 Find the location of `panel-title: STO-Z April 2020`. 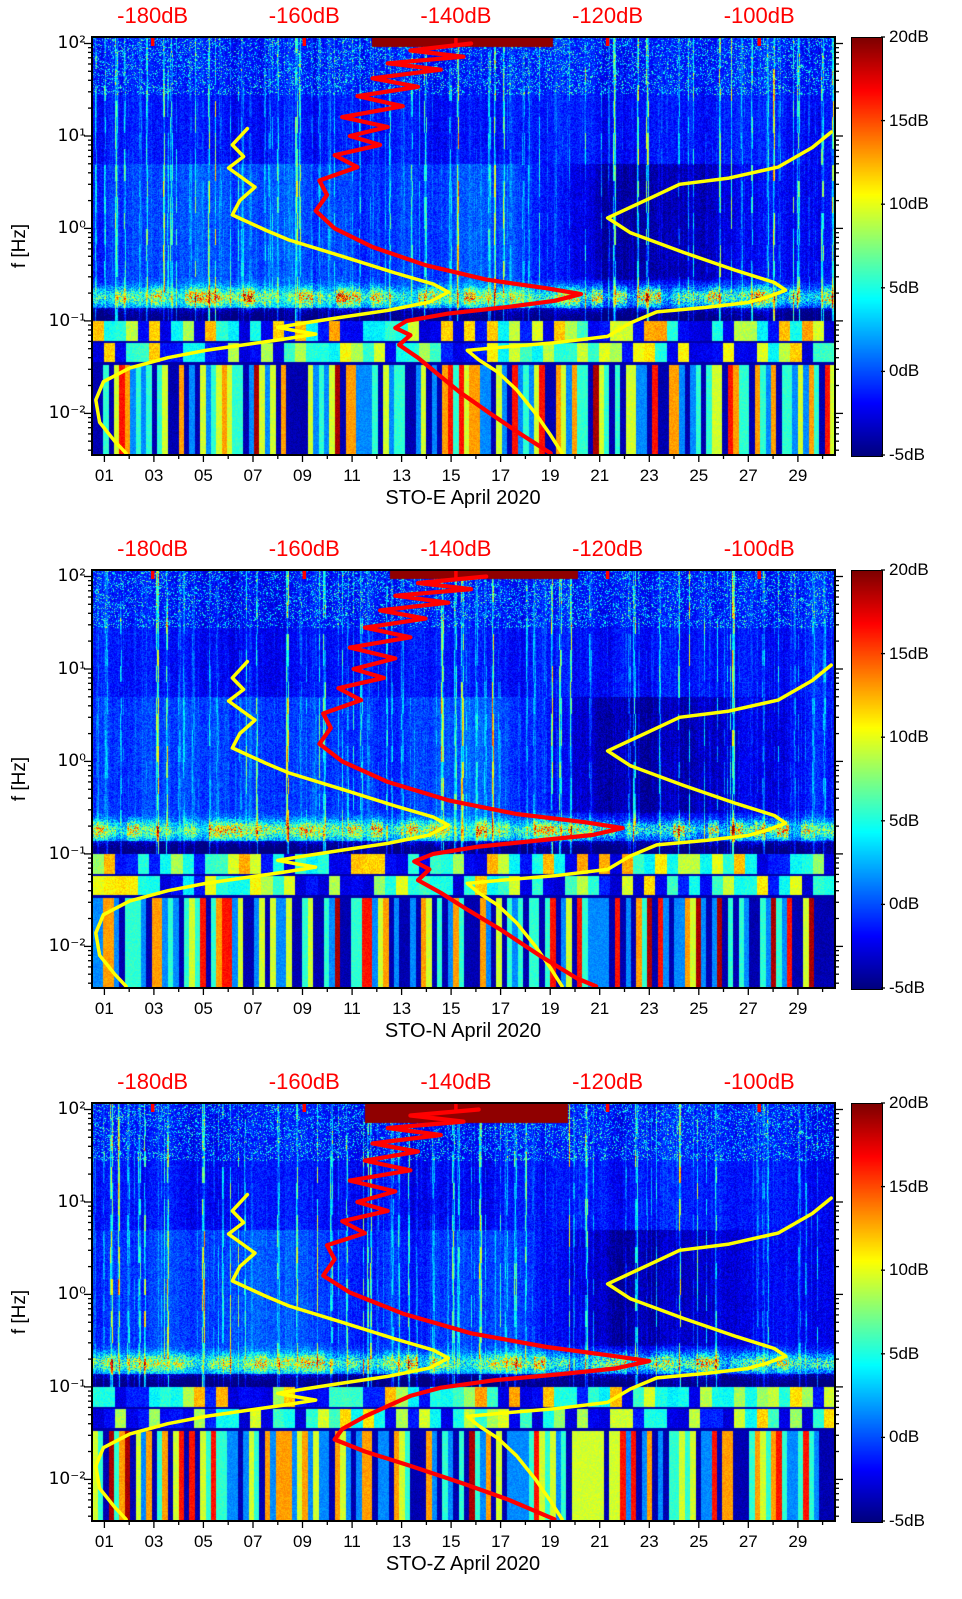

panel-title: STO-Z April 2020 is located at coordinates (463, 1564).